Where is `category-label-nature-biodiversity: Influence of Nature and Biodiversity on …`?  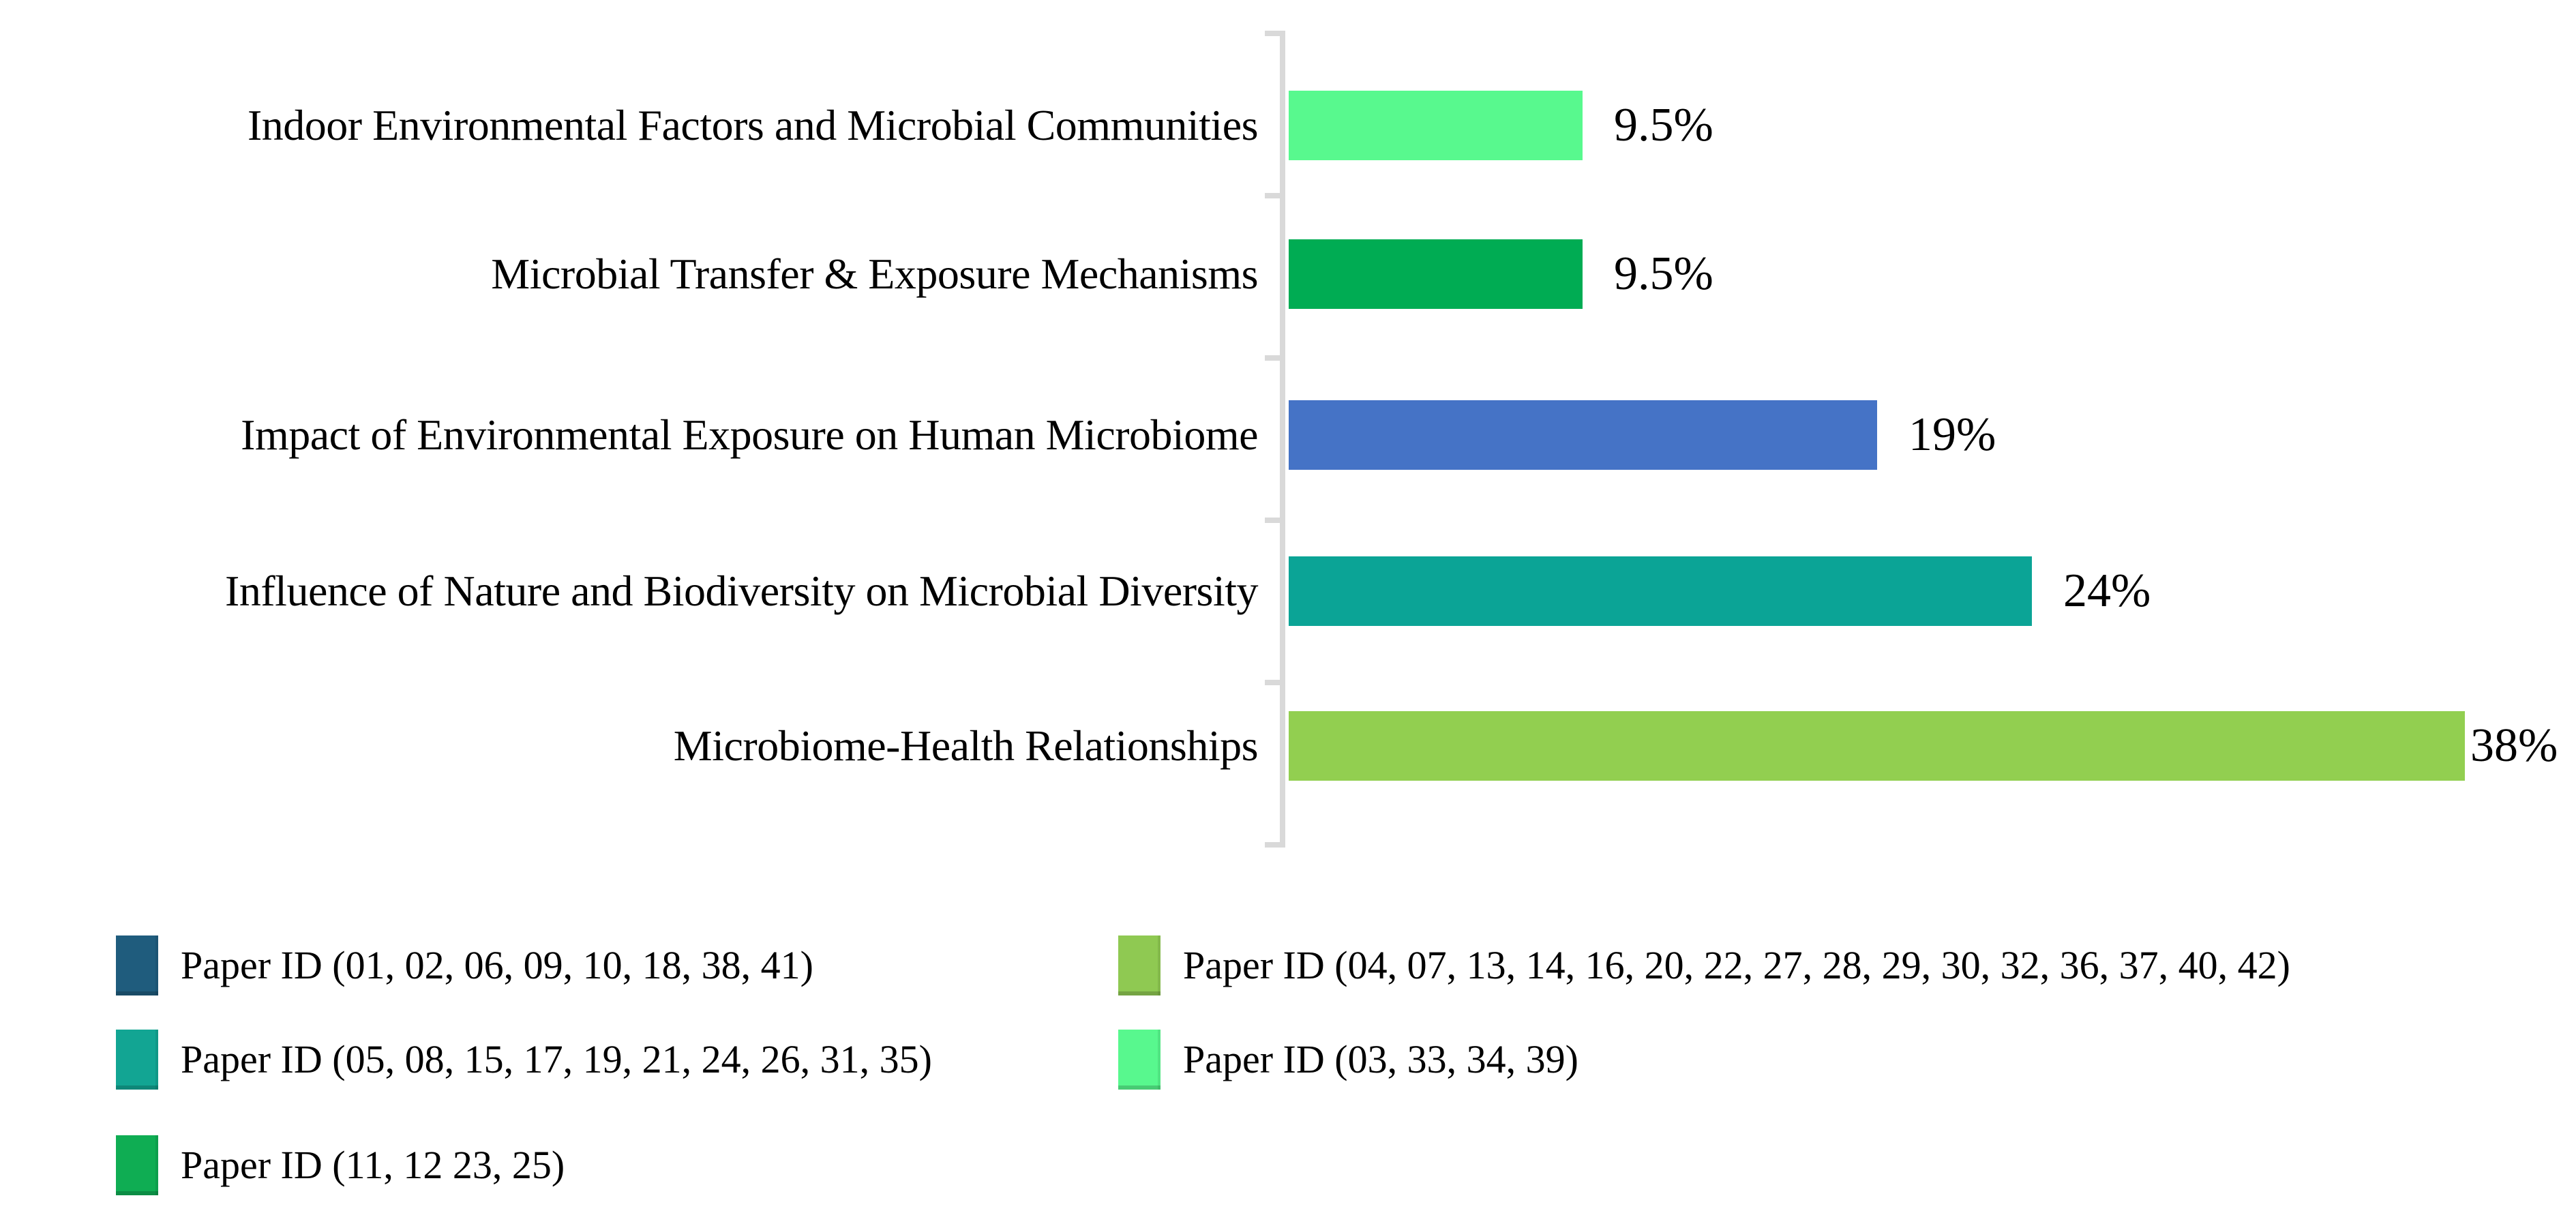 category-label-nature-biodiversity: Influence of Nature and Biodiversity on … is located at coordinates (741, 591).